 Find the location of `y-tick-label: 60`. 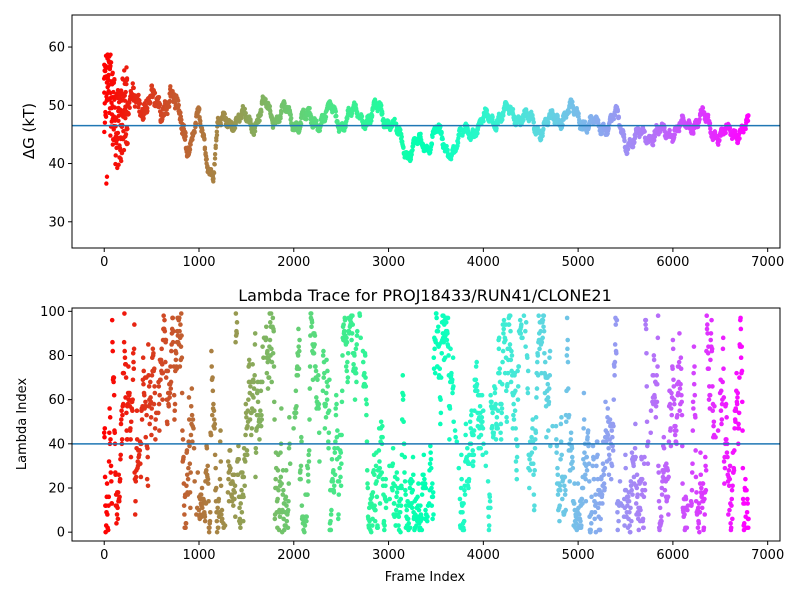

y-tick-label: 60 is located at coordinates (56, 48).